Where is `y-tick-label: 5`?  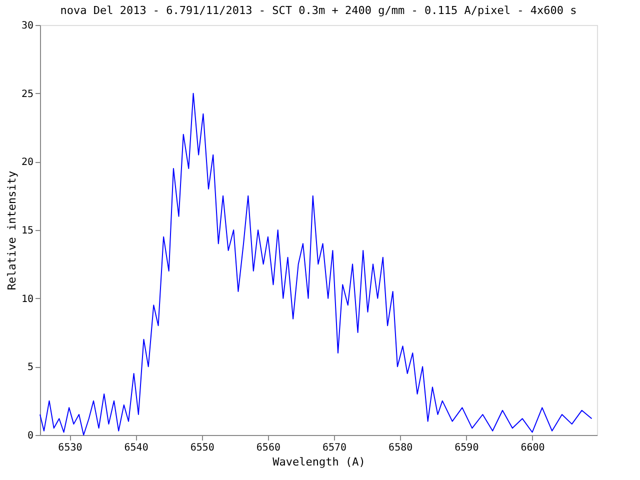
y-tick-label: 5 is located at coordinates (30, 368).